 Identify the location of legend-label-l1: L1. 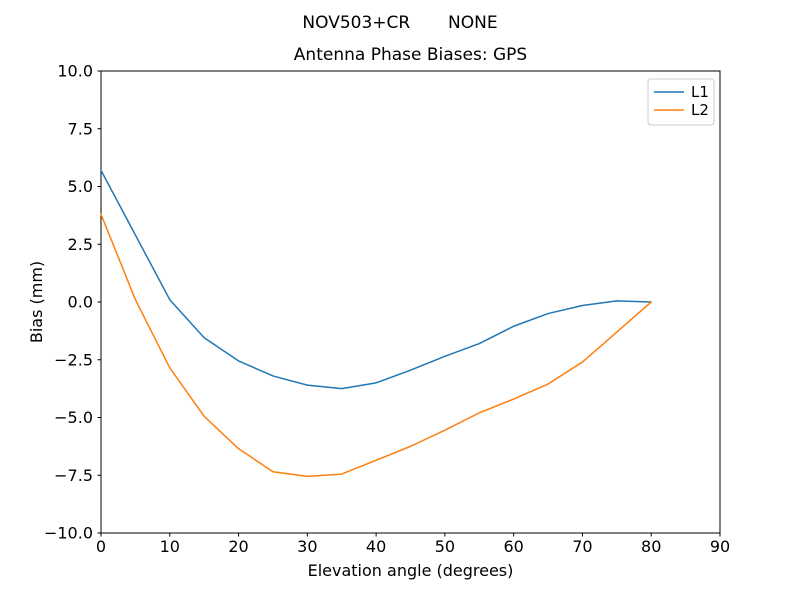
(700, 92).